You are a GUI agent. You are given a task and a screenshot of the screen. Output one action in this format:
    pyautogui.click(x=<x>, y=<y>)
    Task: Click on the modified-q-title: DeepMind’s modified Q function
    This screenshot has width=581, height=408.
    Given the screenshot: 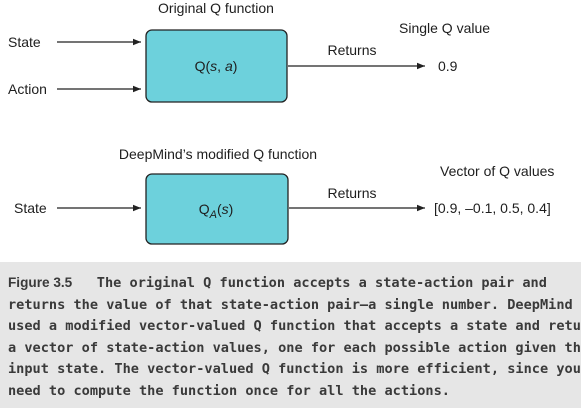 What is the action you would take?
    pyautogui.click(x=218, y=154)
    